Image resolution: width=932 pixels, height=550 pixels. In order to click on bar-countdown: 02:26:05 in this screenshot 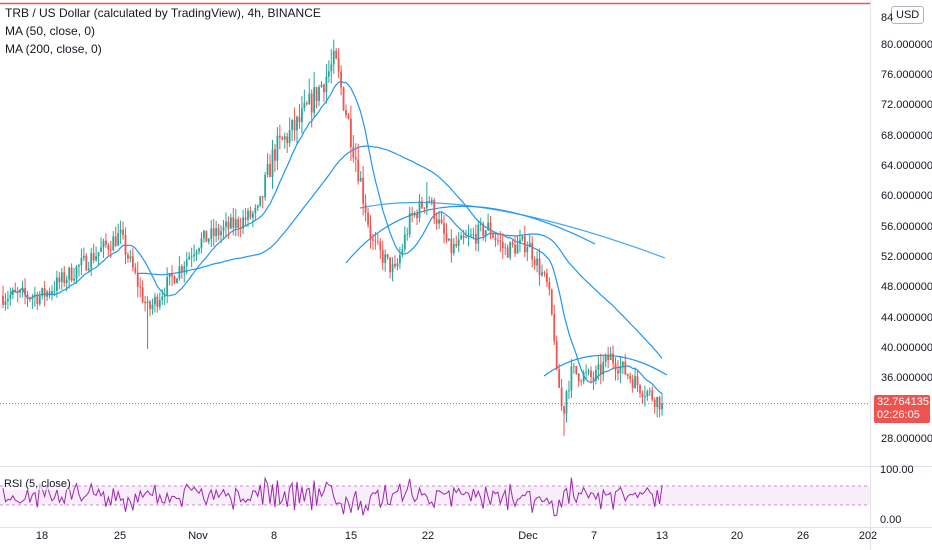, I will do `click(898, 415)`.